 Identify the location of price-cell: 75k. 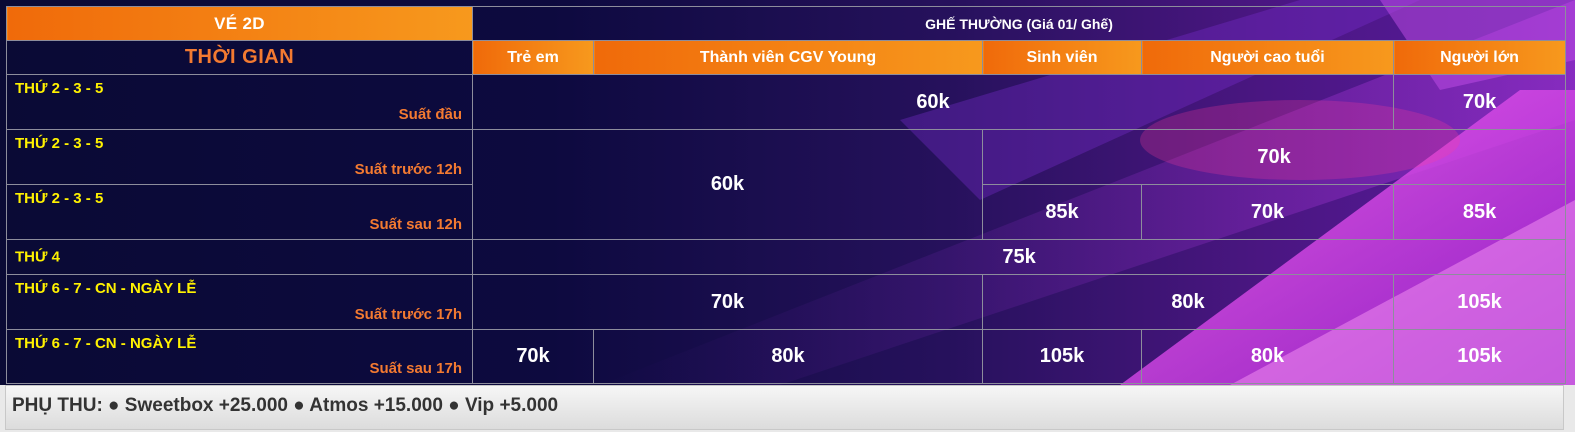
(1019, 257).